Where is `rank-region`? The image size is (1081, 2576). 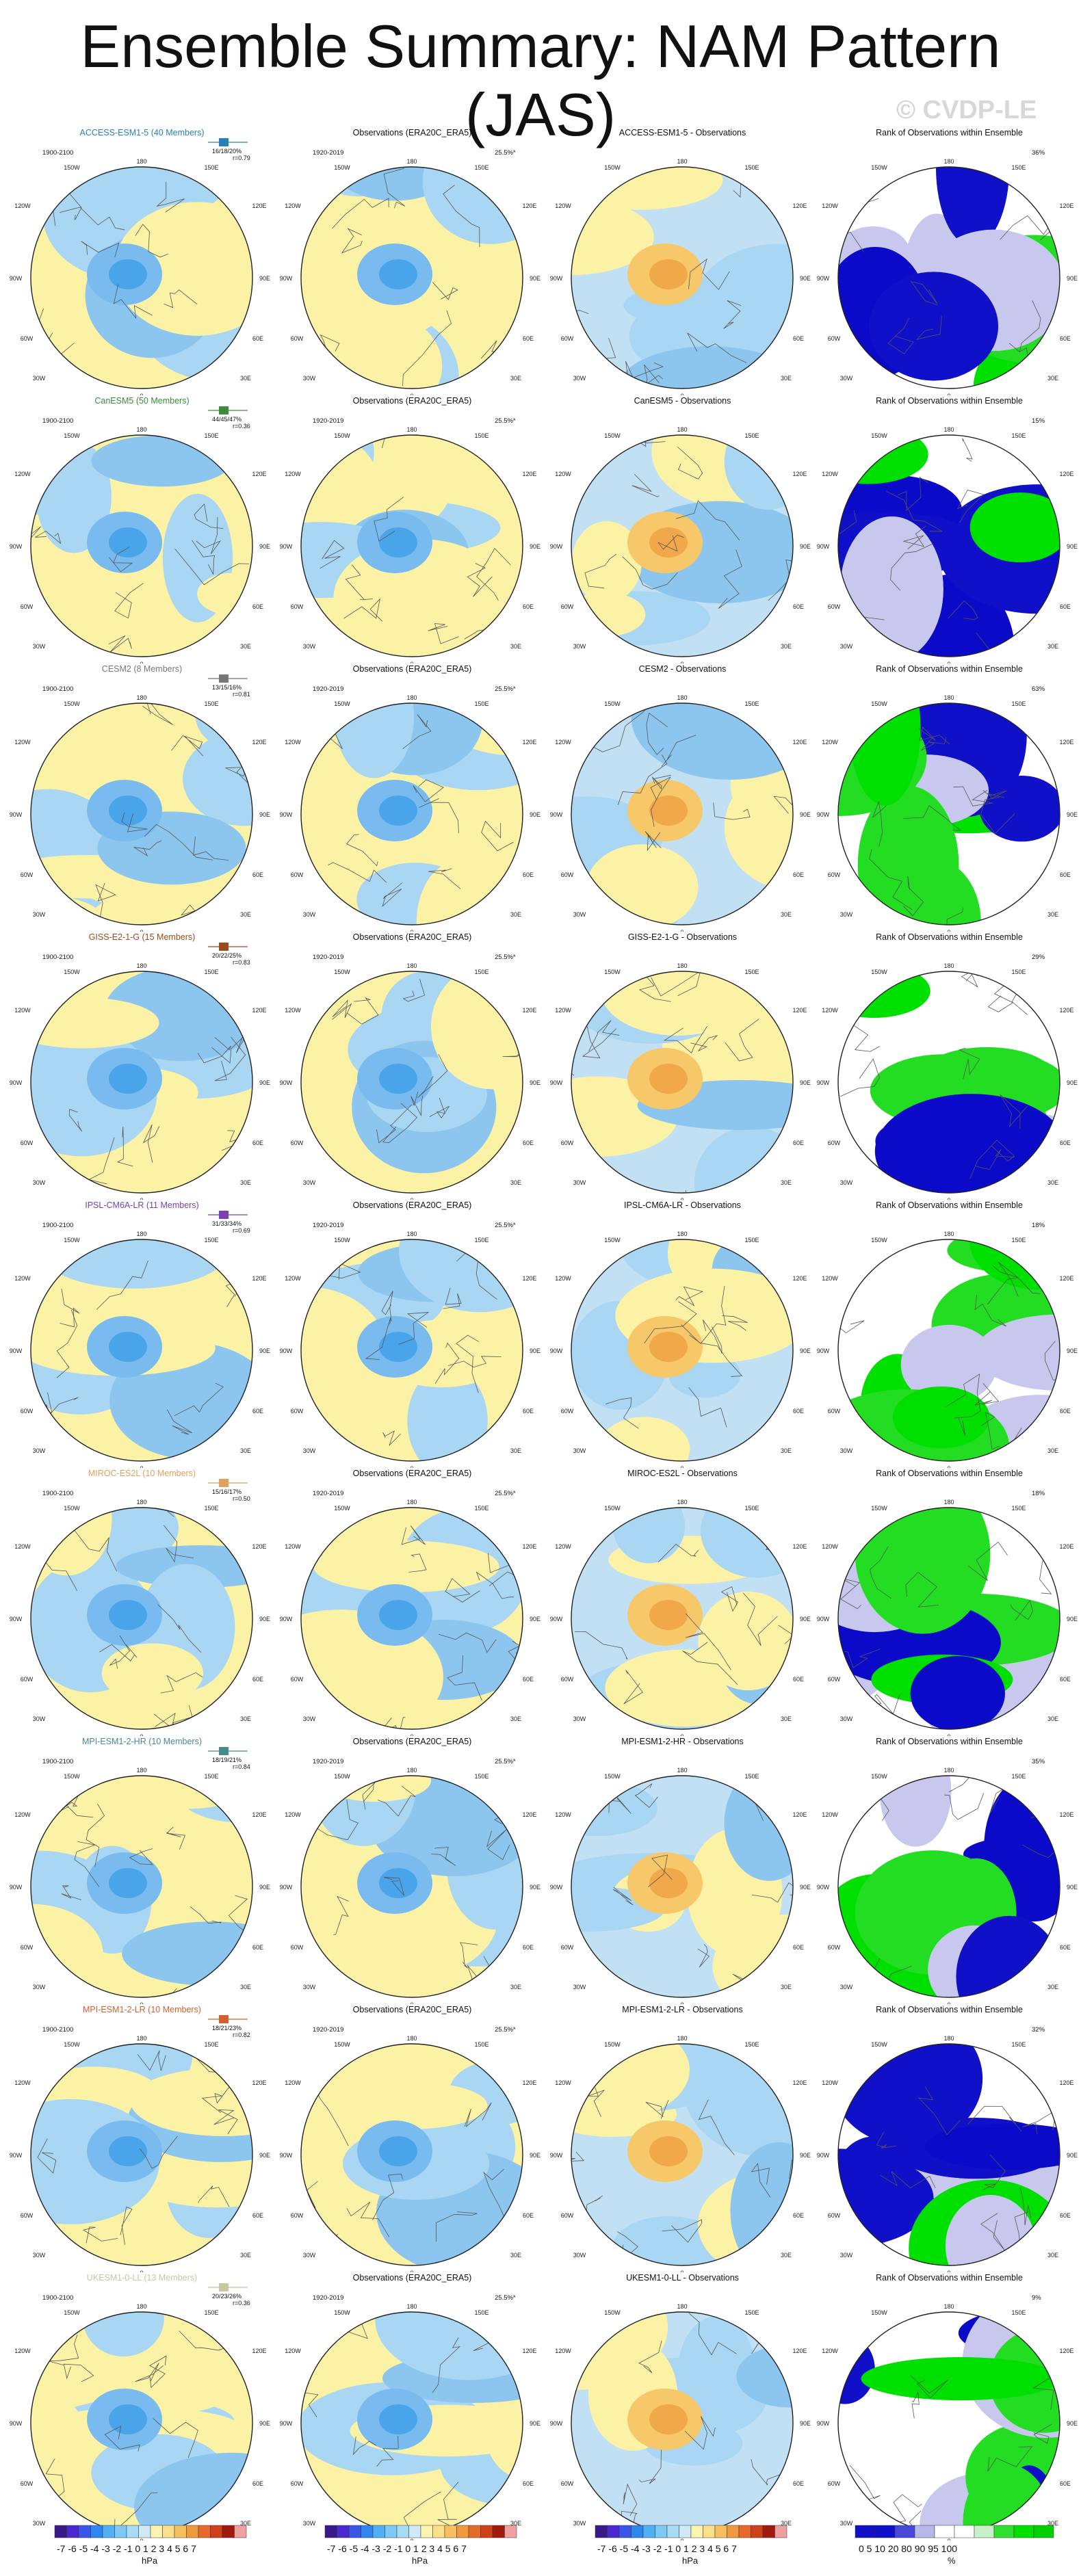 rank-region is located at coordinates (991, 2229).